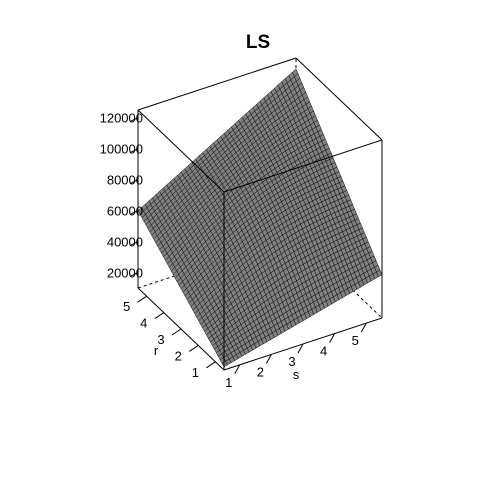 The width and height of the screenshot is (480, 480). Describe the element at coordinates (126, 306) in the screenshot. I see `y-tick-label: 5` at that location.